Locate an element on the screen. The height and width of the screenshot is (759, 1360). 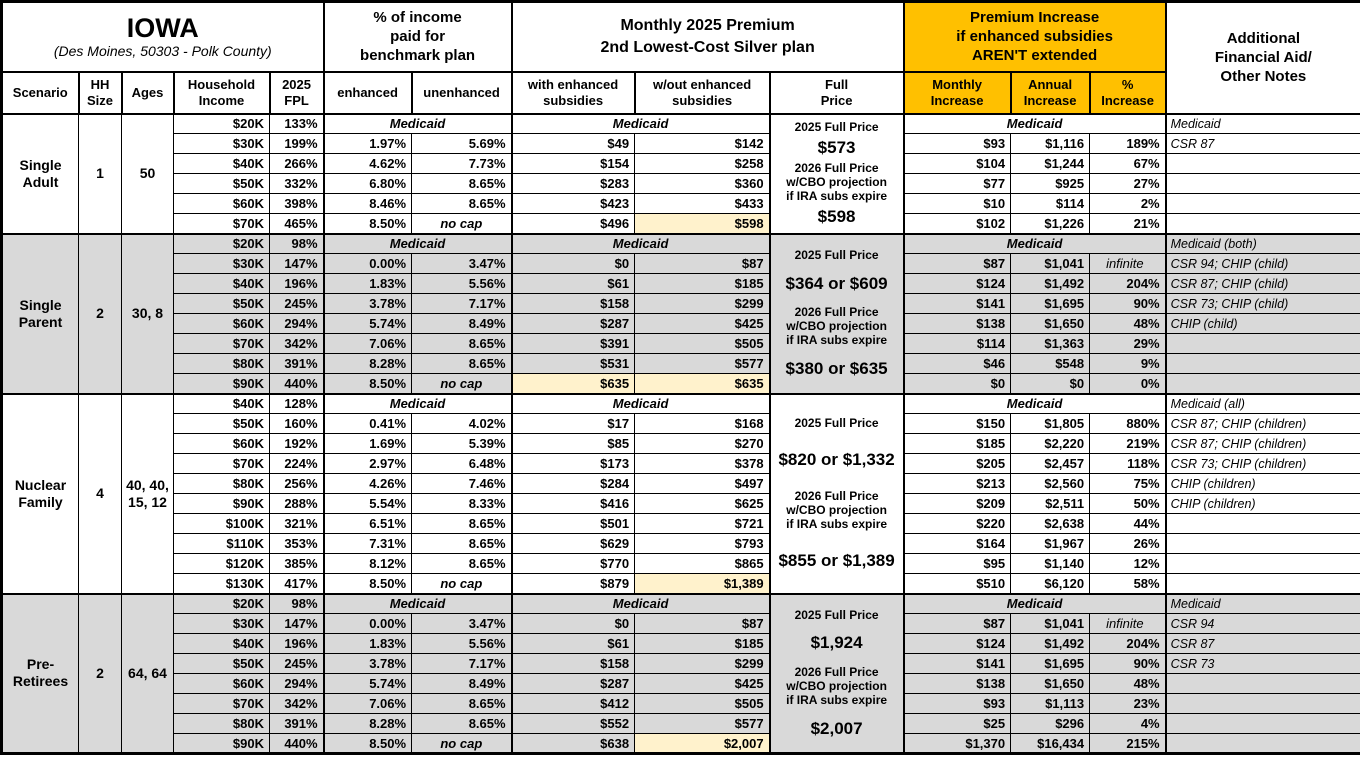
fpl-cell: 385% is located at coordinates (296, 563).